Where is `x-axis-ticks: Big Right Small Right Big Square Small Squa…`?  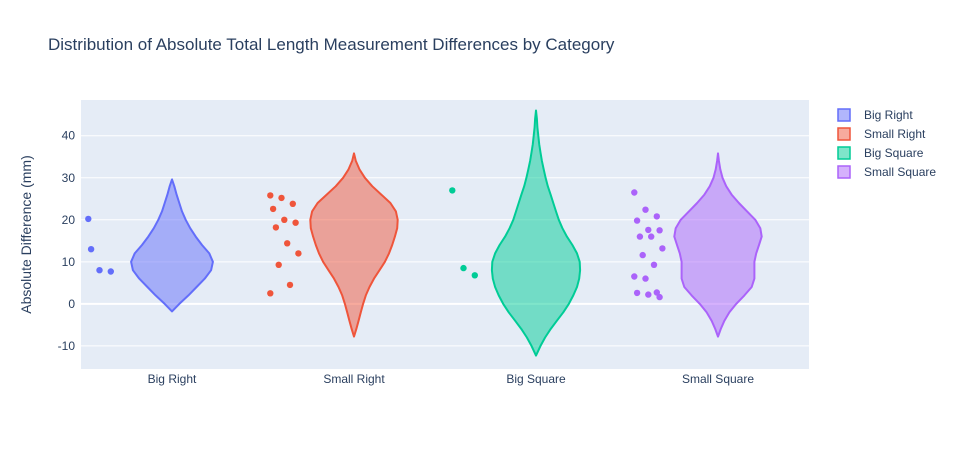
x-axis-ticks: Big Right Small Right Big Square Small Squa… is located at coordinates (451, 379).